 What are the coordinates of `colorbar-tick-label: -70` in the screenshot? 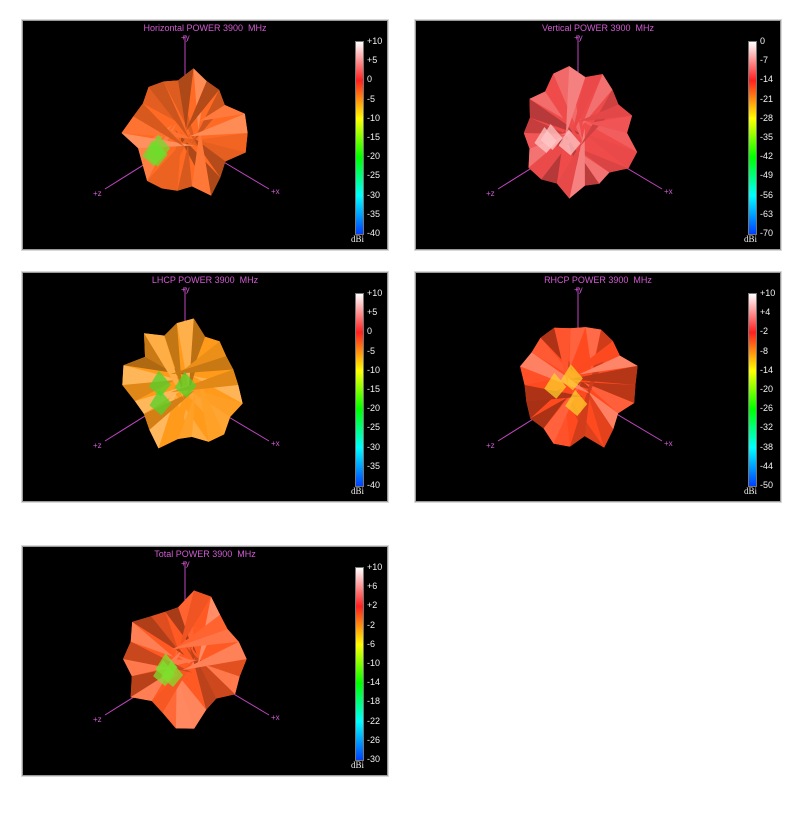 It's located at (767, 233).